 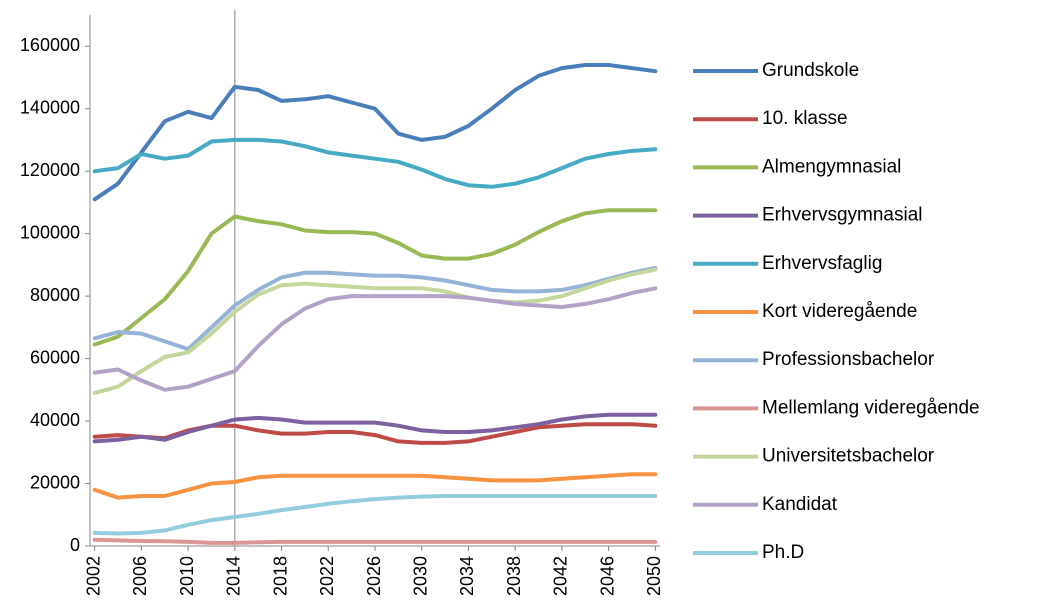 I want to click on x-tick-label: 2026, so click(x=374, y=576).